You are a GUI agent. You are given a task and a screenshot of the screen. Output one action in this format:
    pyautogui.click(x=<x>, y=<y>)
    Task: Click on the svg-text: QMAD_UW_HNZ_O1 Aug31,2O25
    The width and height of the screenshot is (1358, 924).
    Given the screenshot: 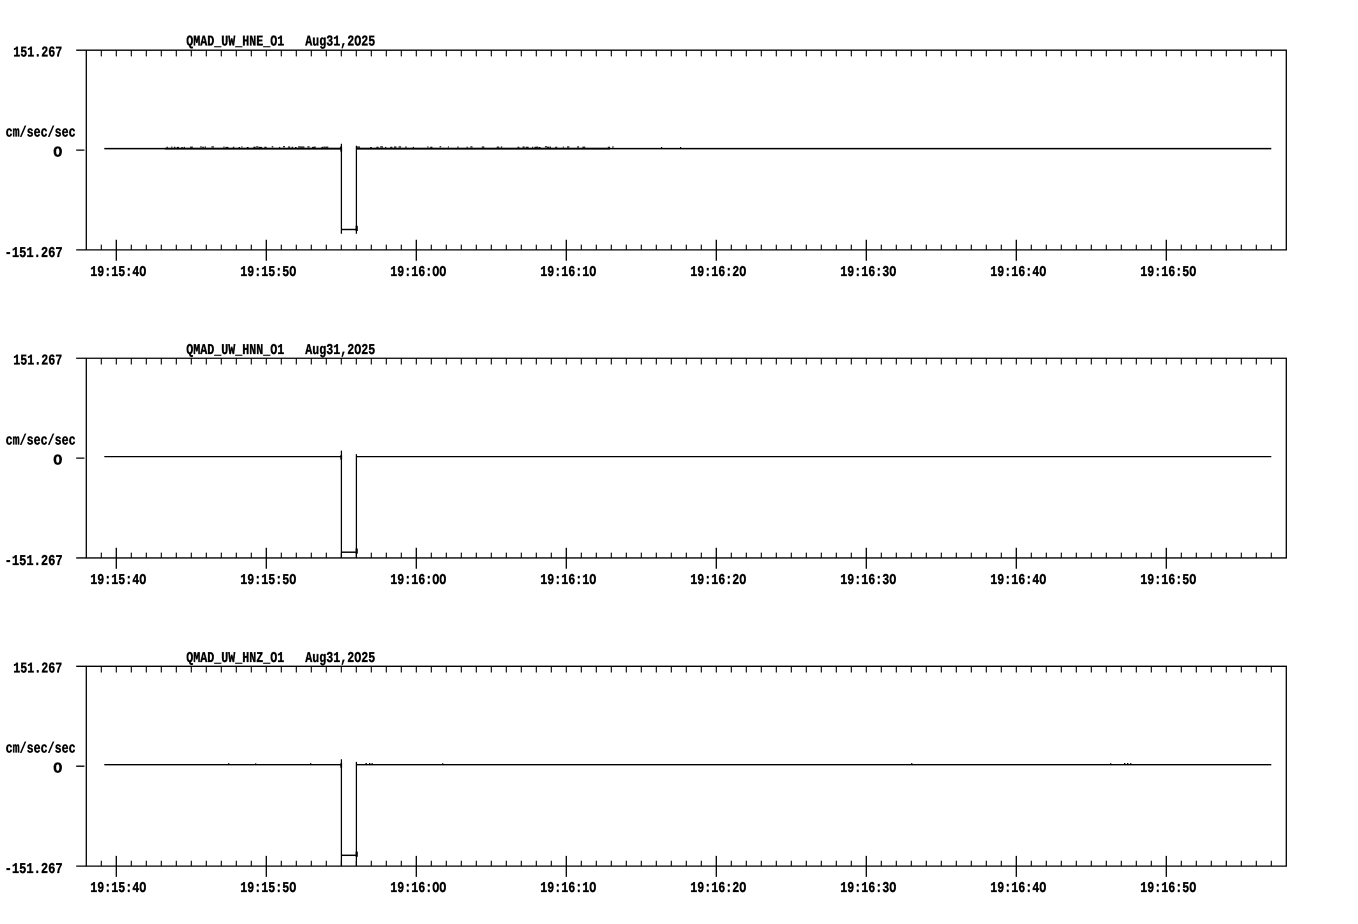 What is the action you would take?
    pyautogui.click(x=280, y=658)
    